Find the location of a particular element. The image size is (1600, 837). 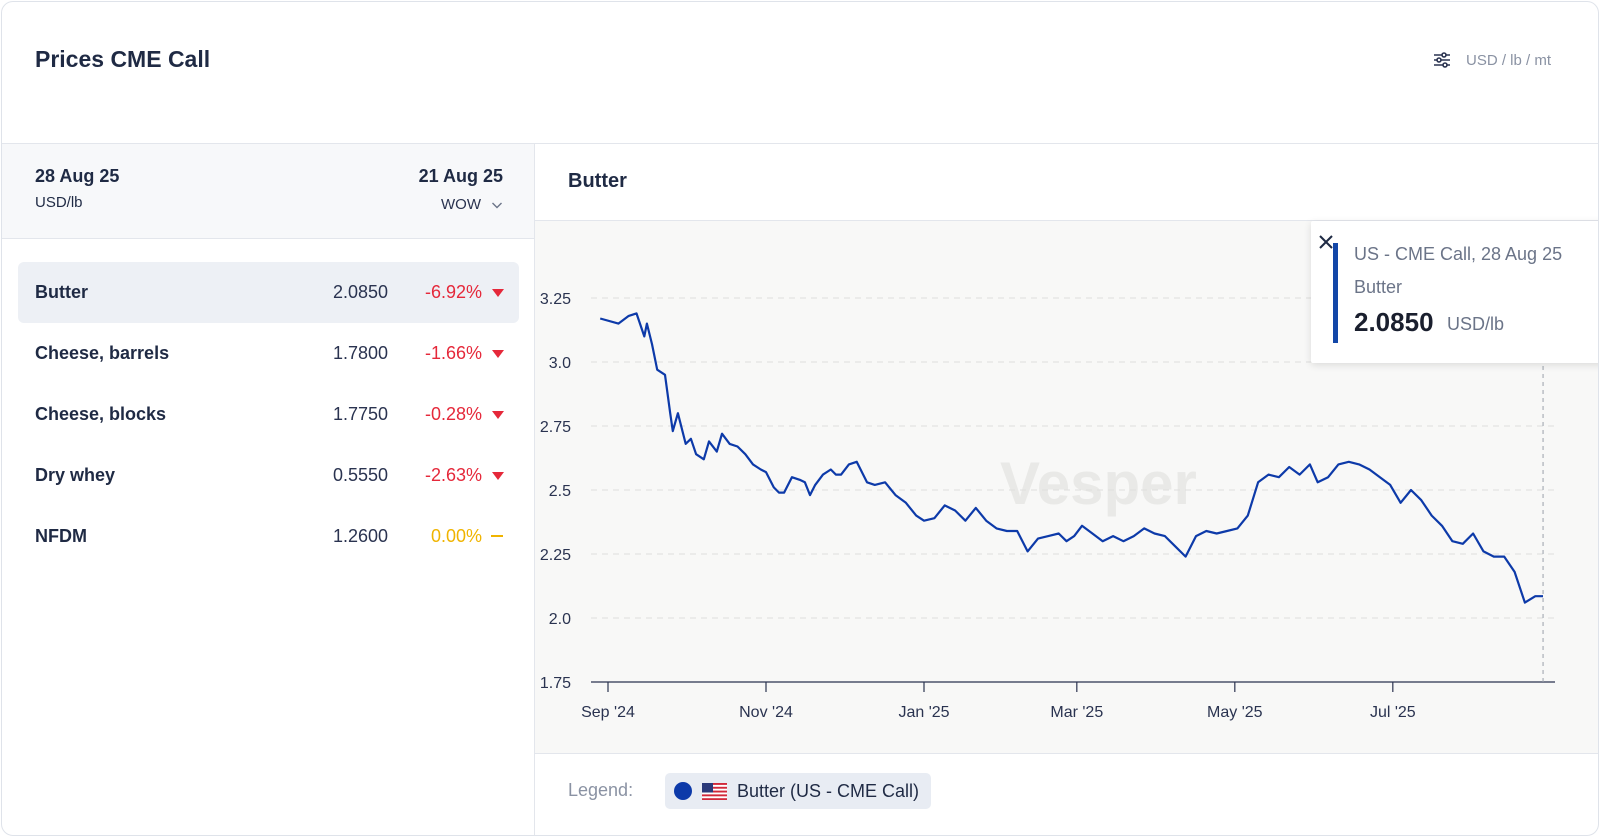

product-change: 0.00% is located at coordinates (456, 536).